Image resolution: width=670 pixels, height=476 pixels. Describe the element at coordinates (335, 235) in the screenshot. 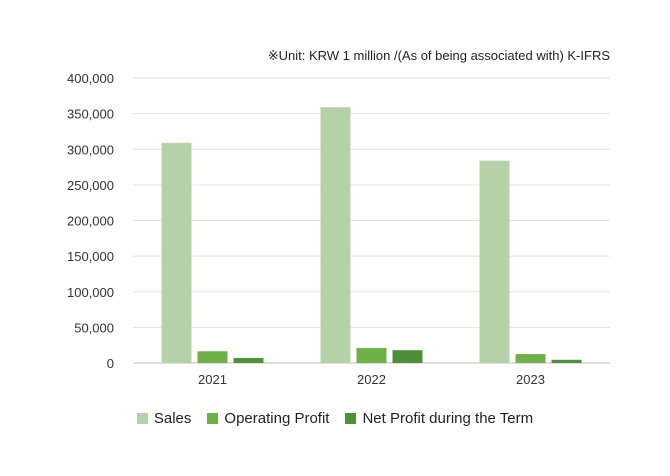

I see `bar-sales-2022` at that location.